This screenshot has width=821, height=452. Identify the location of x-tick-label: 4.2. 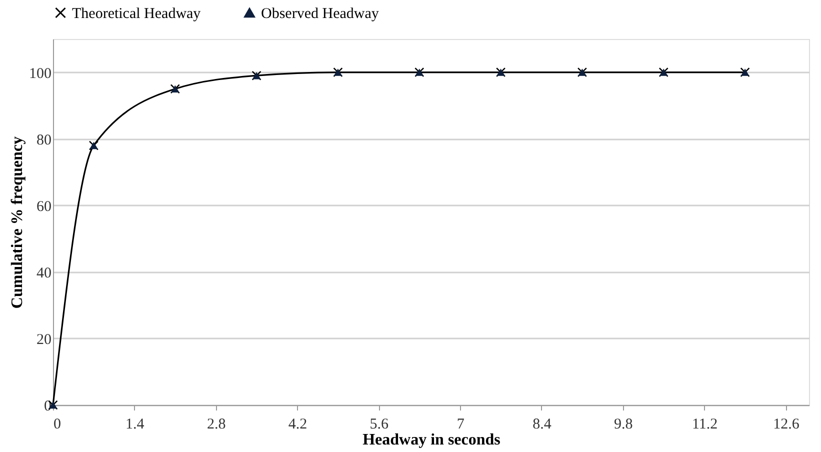
(298, 424).